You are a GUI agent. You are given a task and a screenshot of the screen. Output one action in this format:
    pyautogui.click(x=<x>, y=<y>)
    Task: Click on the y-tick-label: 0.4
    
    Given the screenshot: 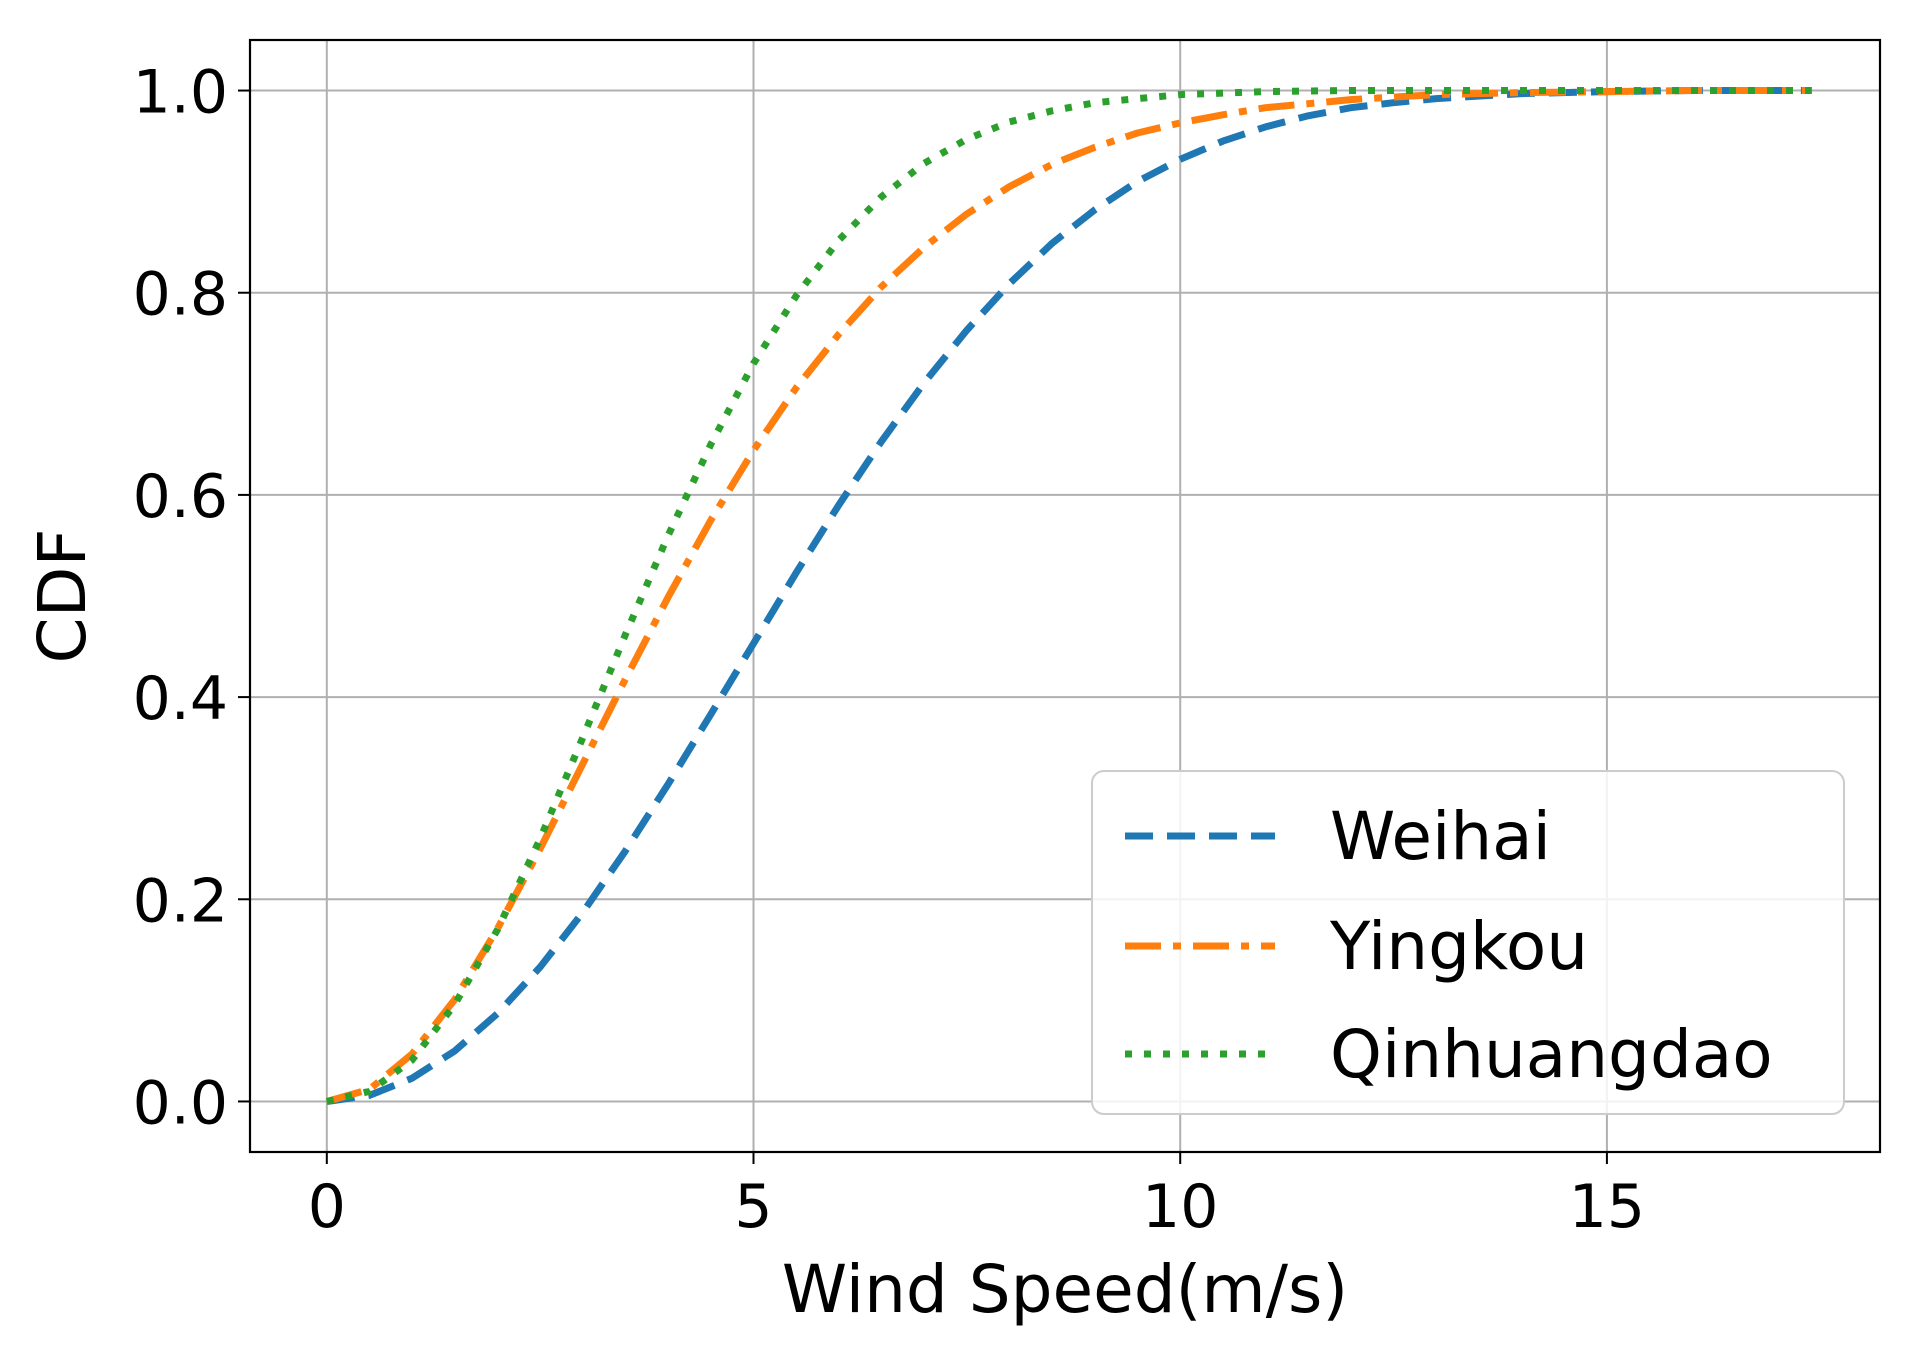 What is the action you would take?
    pyautogui.click(x=180, y=699)
    